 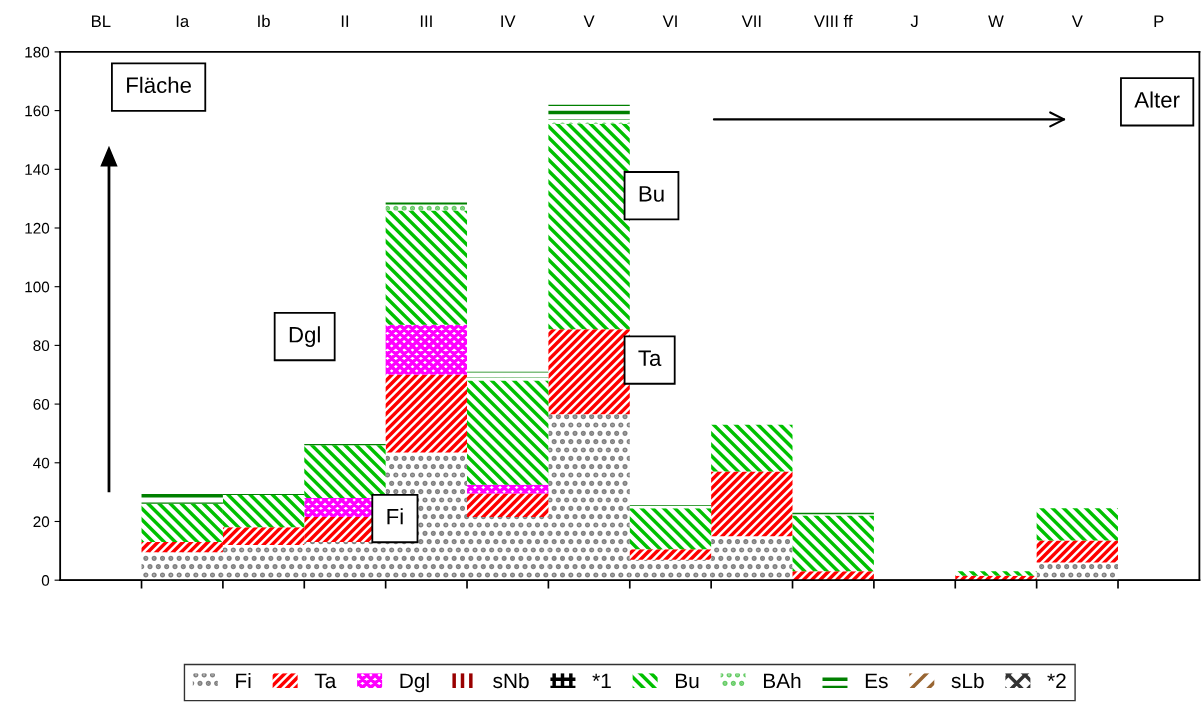 What do you see at coordinates (45, 580) in the screenshot?
I see `y-tick-label: 0` at bounding box center [45, 580].